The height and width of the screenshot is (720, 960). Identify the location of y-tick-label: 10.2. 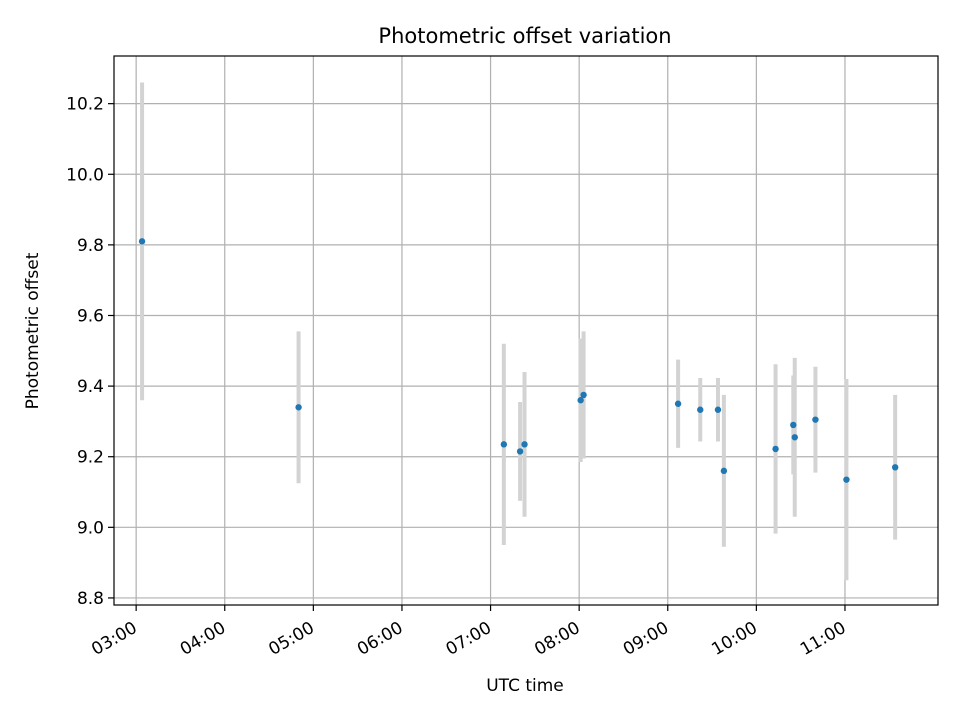
(85, 105).